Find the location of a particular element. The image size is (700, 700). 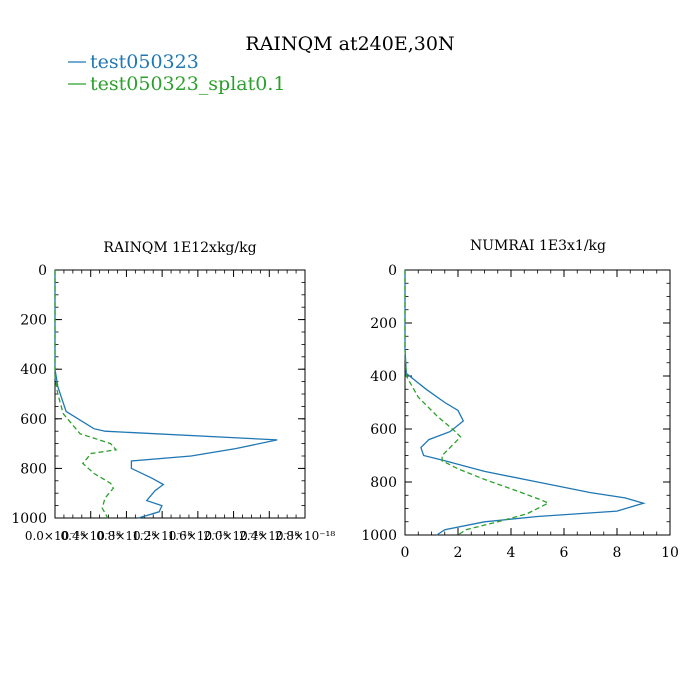

panel-title-rainqm: RAINQM 1E12xkg/kg is located at coordinates (179, 248).